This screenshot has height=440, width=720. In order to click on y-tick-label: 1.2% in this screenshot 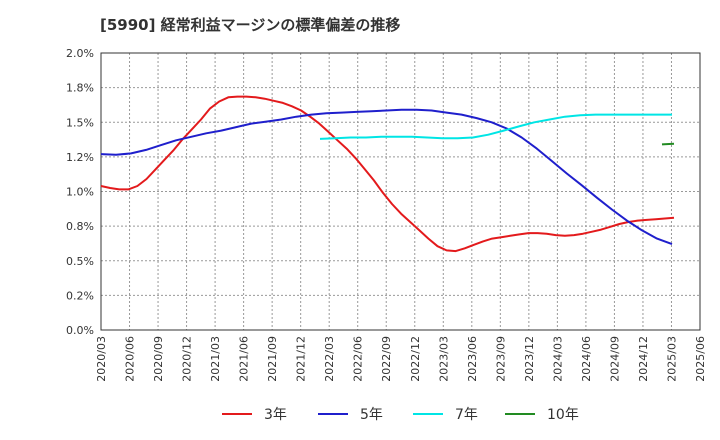, I will do `click(80, 157)`.